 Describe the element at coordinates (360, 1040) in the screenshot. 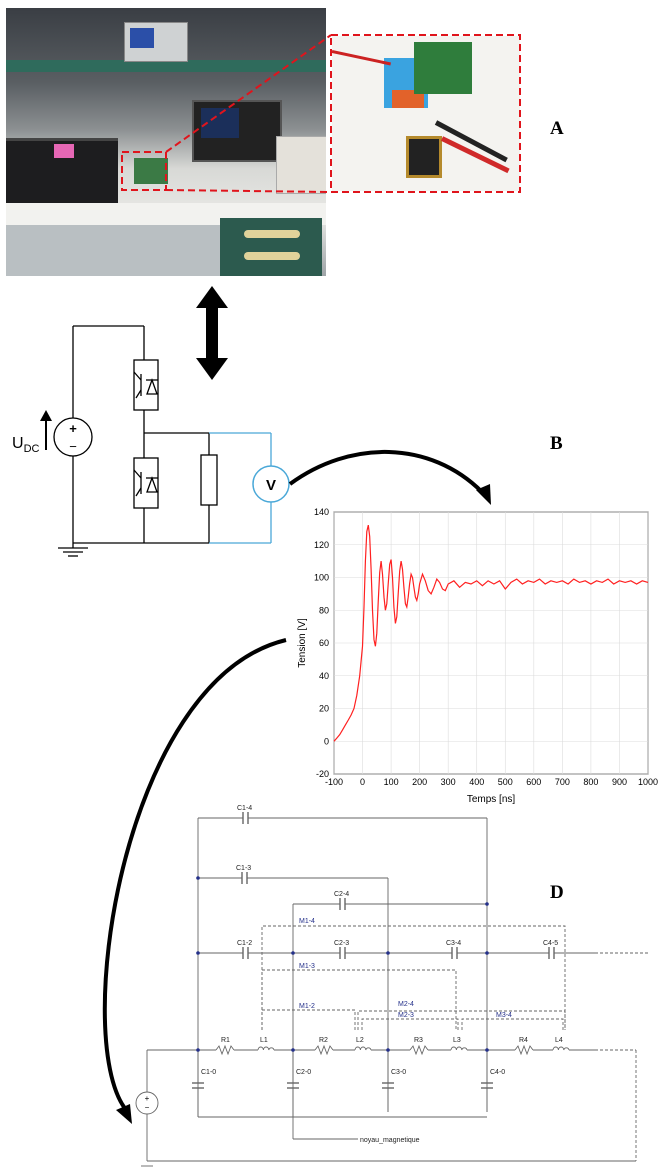

I see `label-l2: L2` at that location.